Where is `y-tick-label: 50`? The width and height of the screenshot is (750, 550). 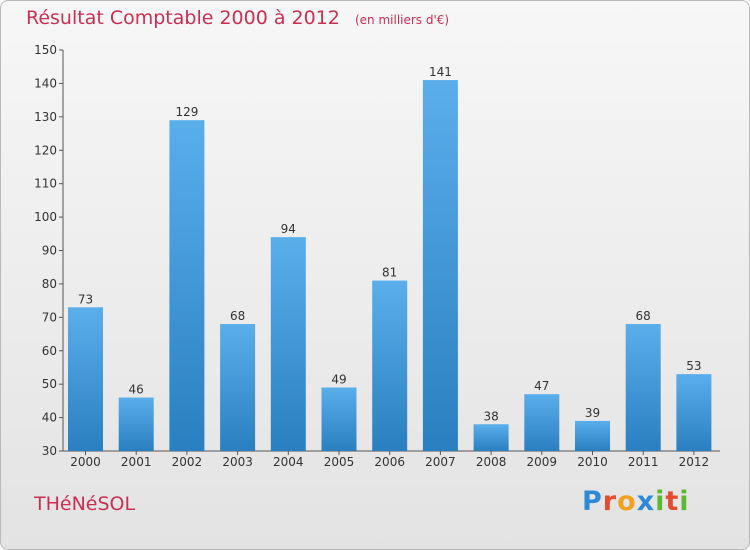 y-tick-label: 50 is located at coordinates (49, 384).